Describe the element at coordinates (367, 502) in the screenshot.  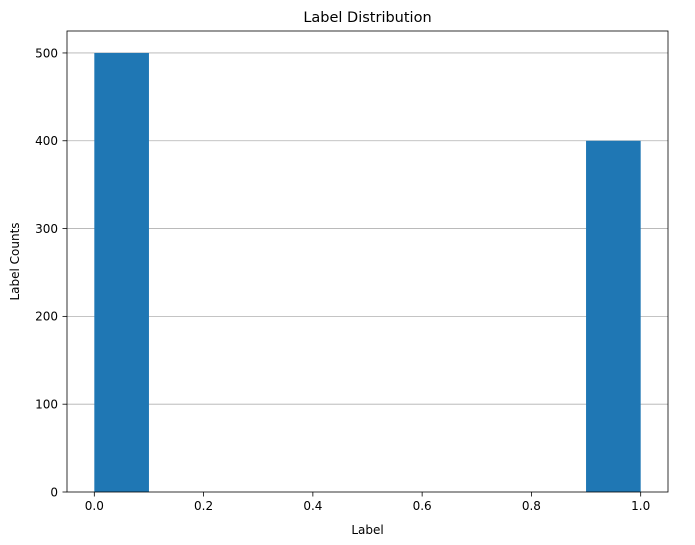
I see `x-axis-ticks: 0.0 0.2 0.4 0.6 0.8 1.0` at that location.